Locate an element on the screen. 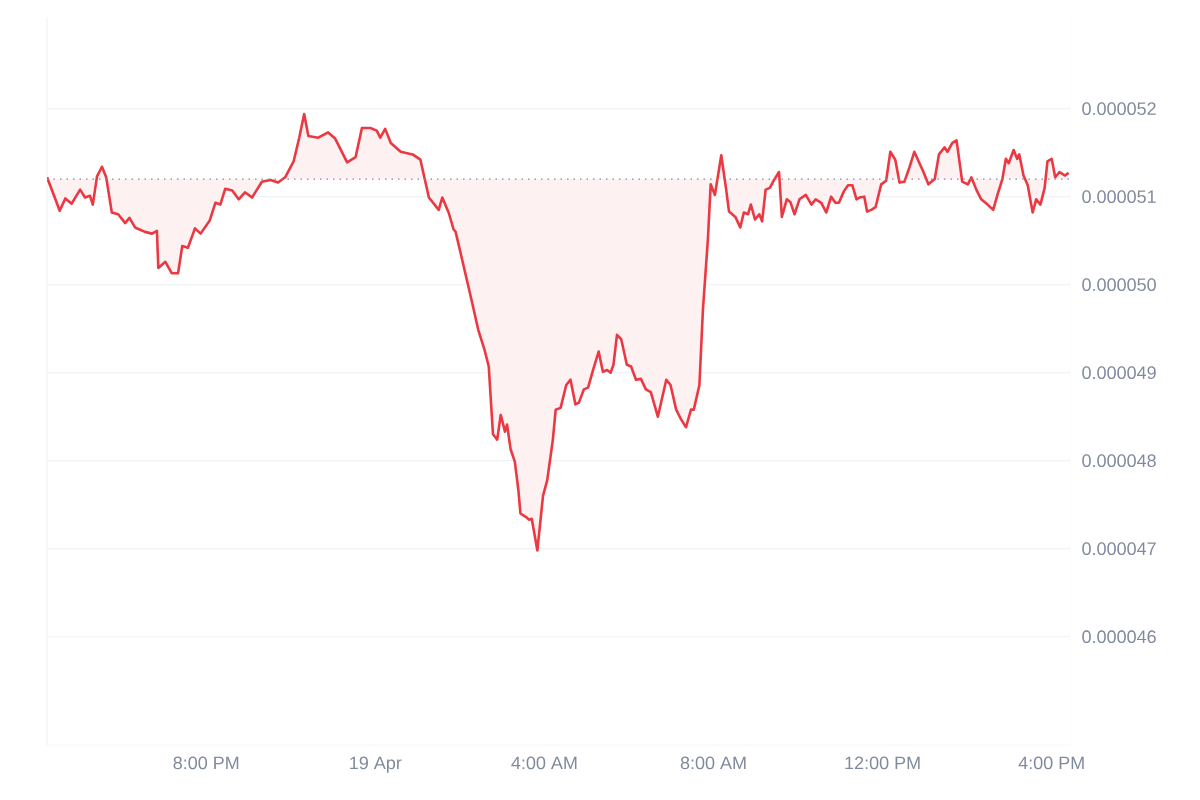  x-tick-label: 8:00 PM is located at coordinates (206, 763).